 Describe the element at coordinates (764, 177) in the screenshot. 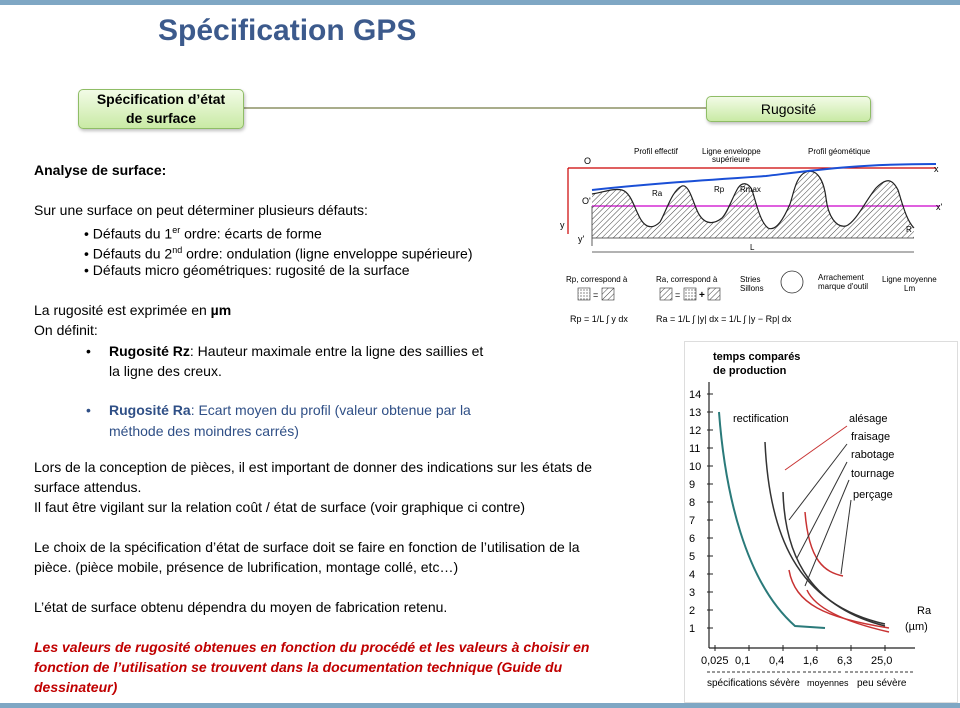

I see `envelope-line` at that location.